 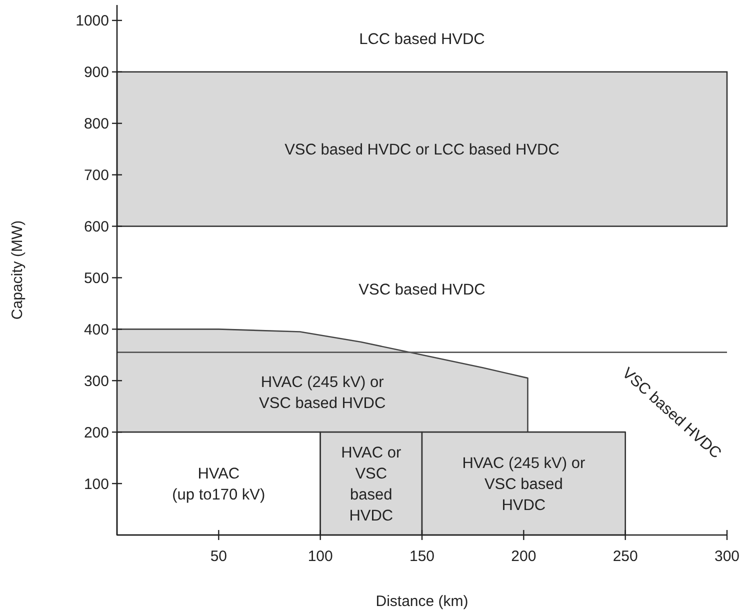 I want to click on x-tick-label: 150, so click(x=422, y=556).